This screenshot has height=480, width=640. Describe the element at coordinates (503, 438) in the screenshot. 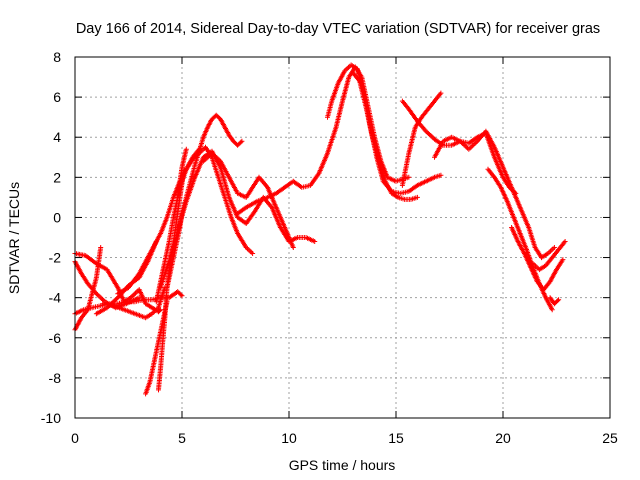

I see `x-tick-label: 20` at that location.